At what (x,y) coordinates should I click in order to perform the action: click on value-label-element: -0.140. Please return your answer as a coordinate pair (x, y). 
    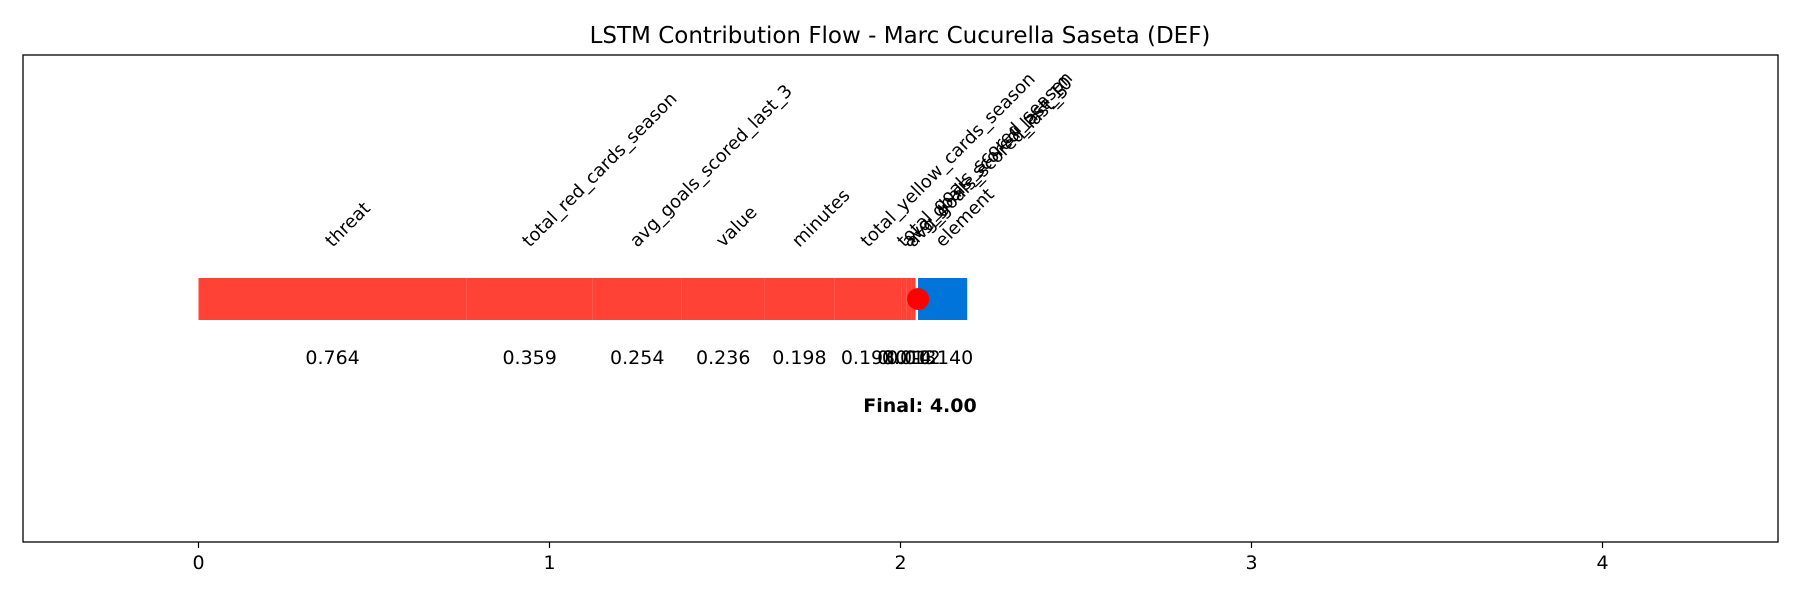
    Looking at the image, I should click on (942, 358).